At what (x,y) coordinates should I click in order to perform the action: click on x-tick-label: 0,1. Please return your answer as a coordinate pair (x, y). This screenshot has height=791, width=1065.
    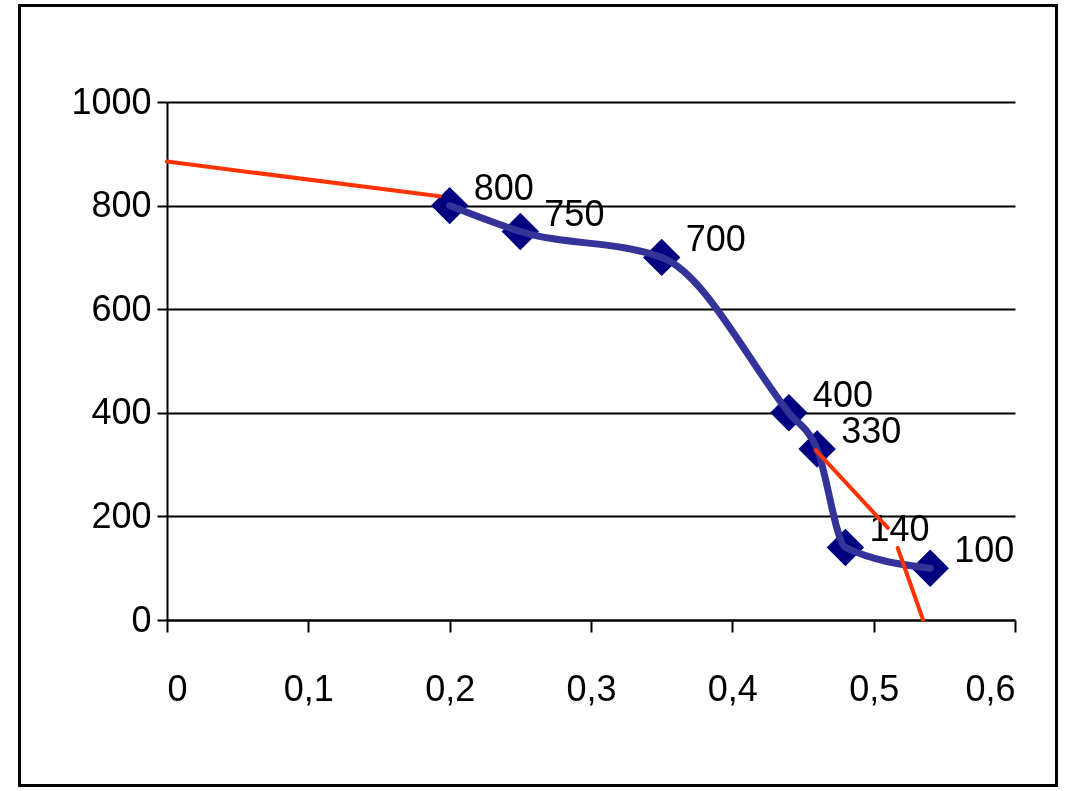
    Looking at the image, I should click on (308, 688).